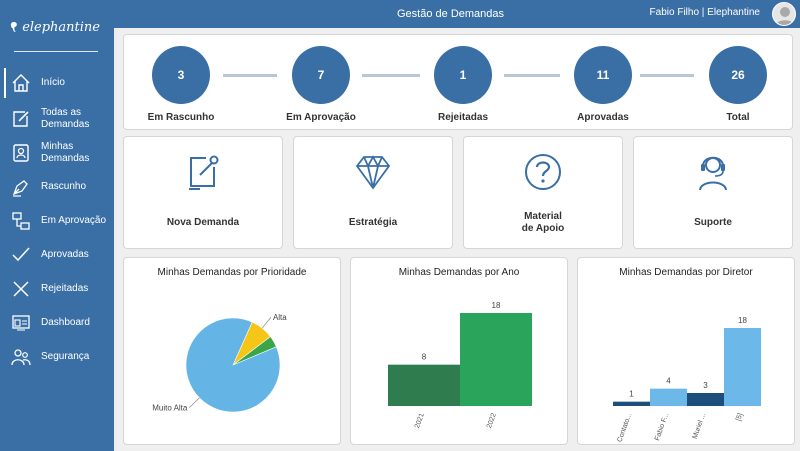  I want to click on sidebar-item-label: Todas as Demandas, so click(65, 118).